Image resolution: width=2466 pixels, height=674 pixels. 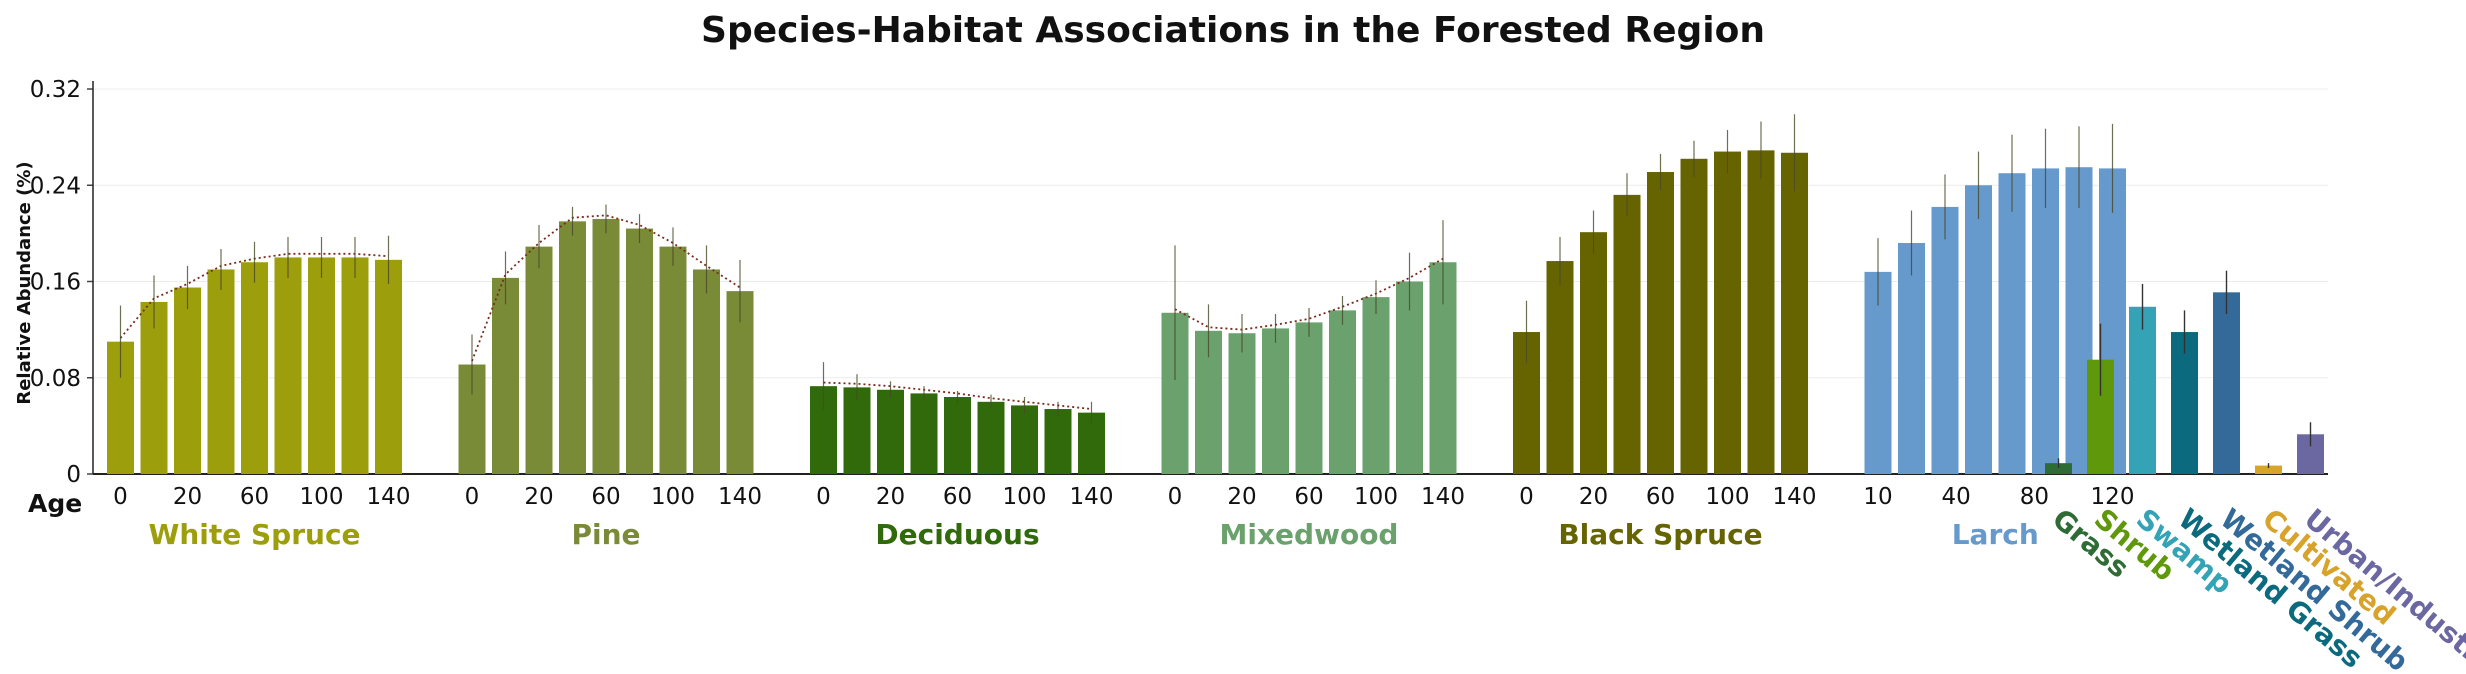 I want to click on group-label: Larch, so click(x=1995, y=534).